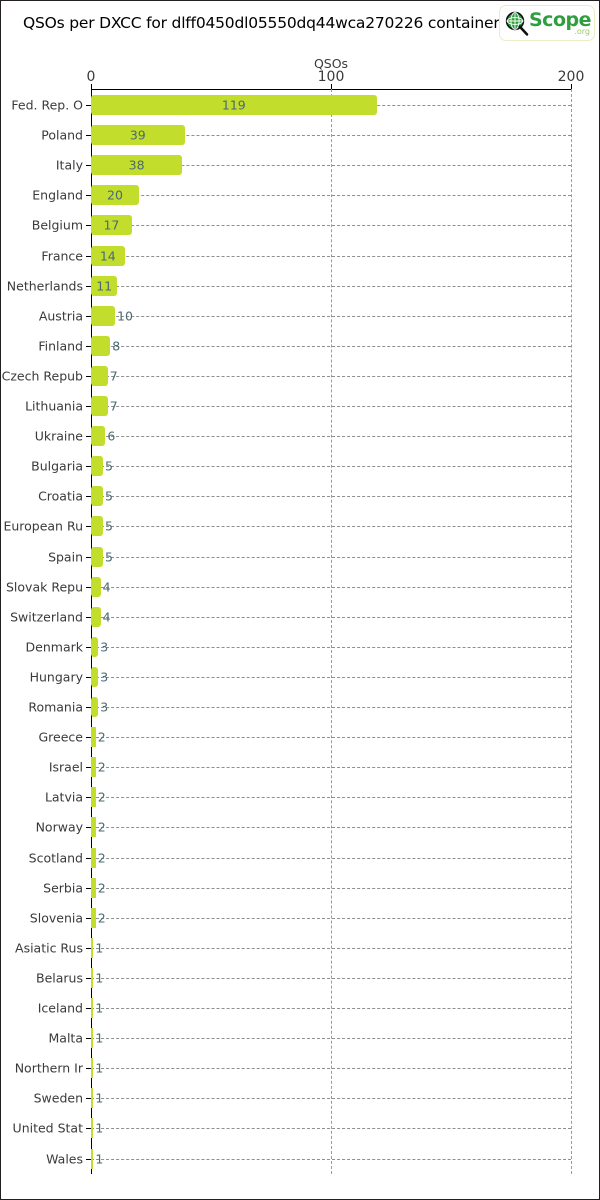  What do you see at coordinates (107, 255) in the screenshot?
I see `bar-value-label: 14` at bounding box center [107, 255].